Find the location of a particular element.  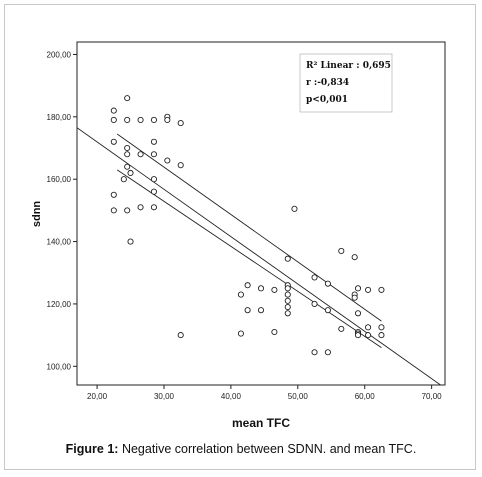

y-tick-label: 120,00 is located at coordinates (59, 304).